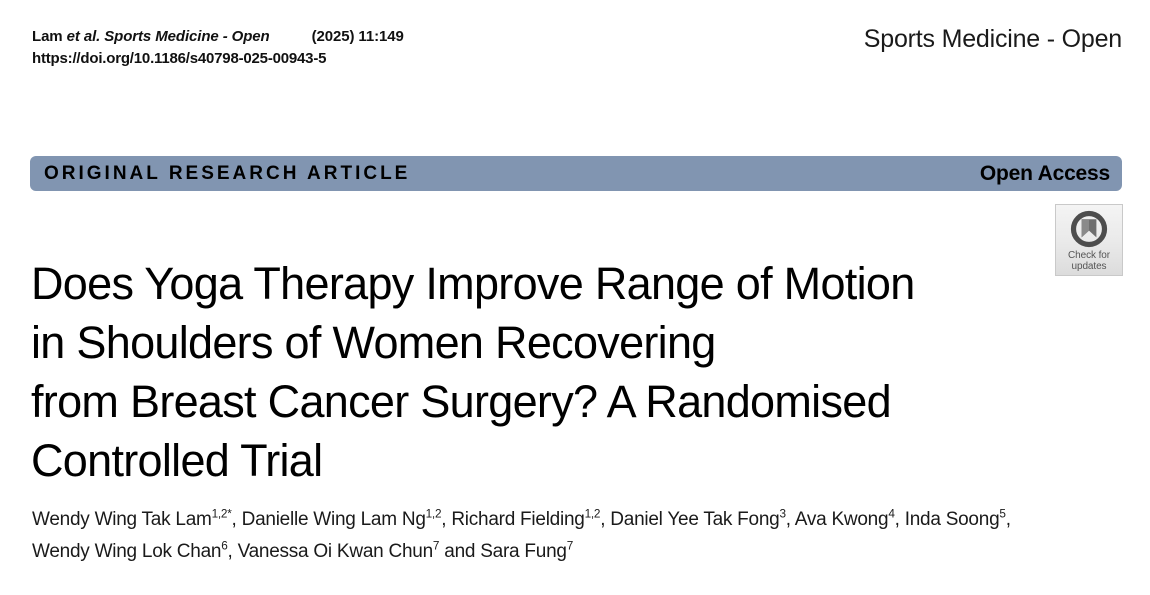  Describe the element at coordinates (952, 519) in the screenshot. I see `author-name: Inda Soong` at that location.